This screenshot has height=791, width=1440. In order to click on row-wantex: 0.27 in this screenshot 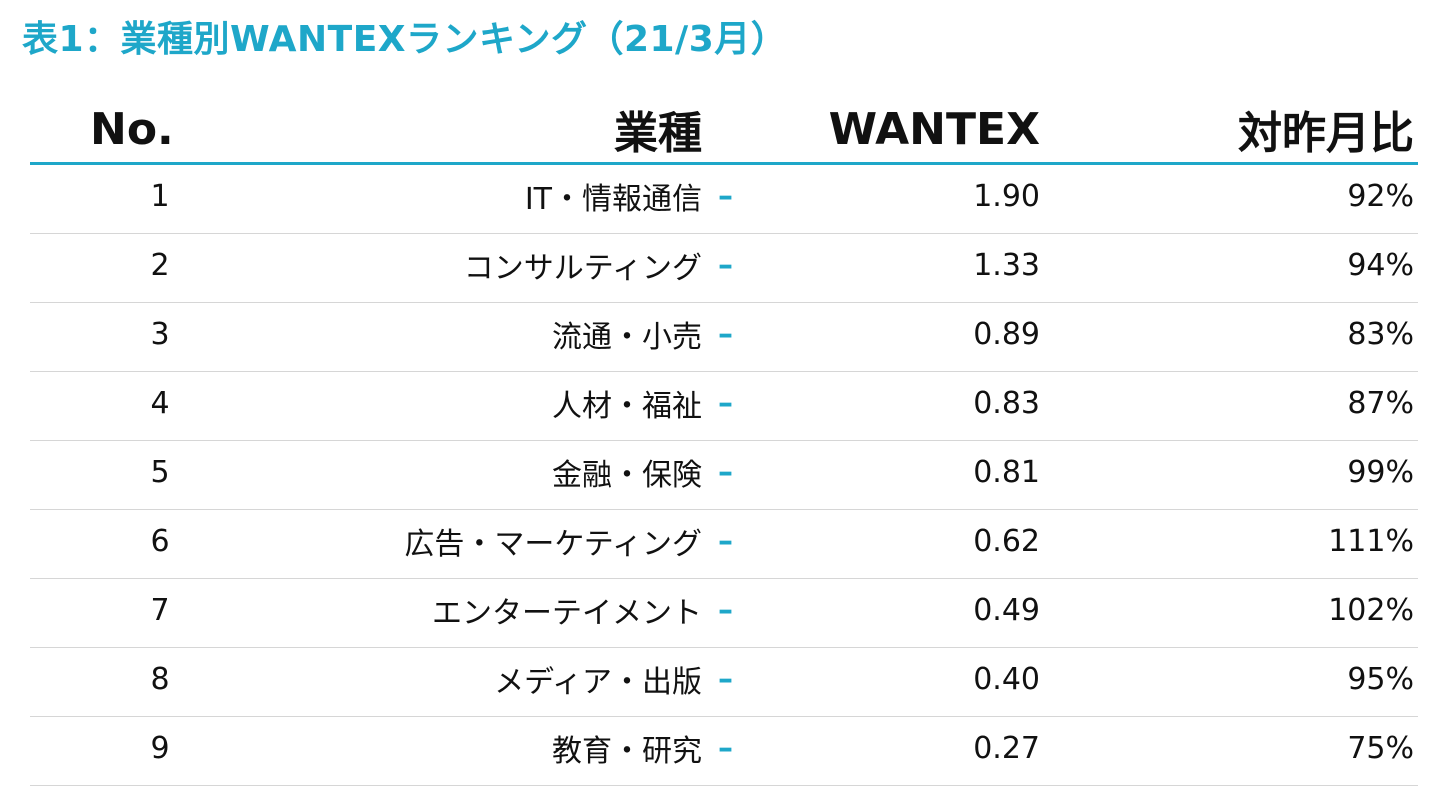, I will do `click(1006, 748)`.